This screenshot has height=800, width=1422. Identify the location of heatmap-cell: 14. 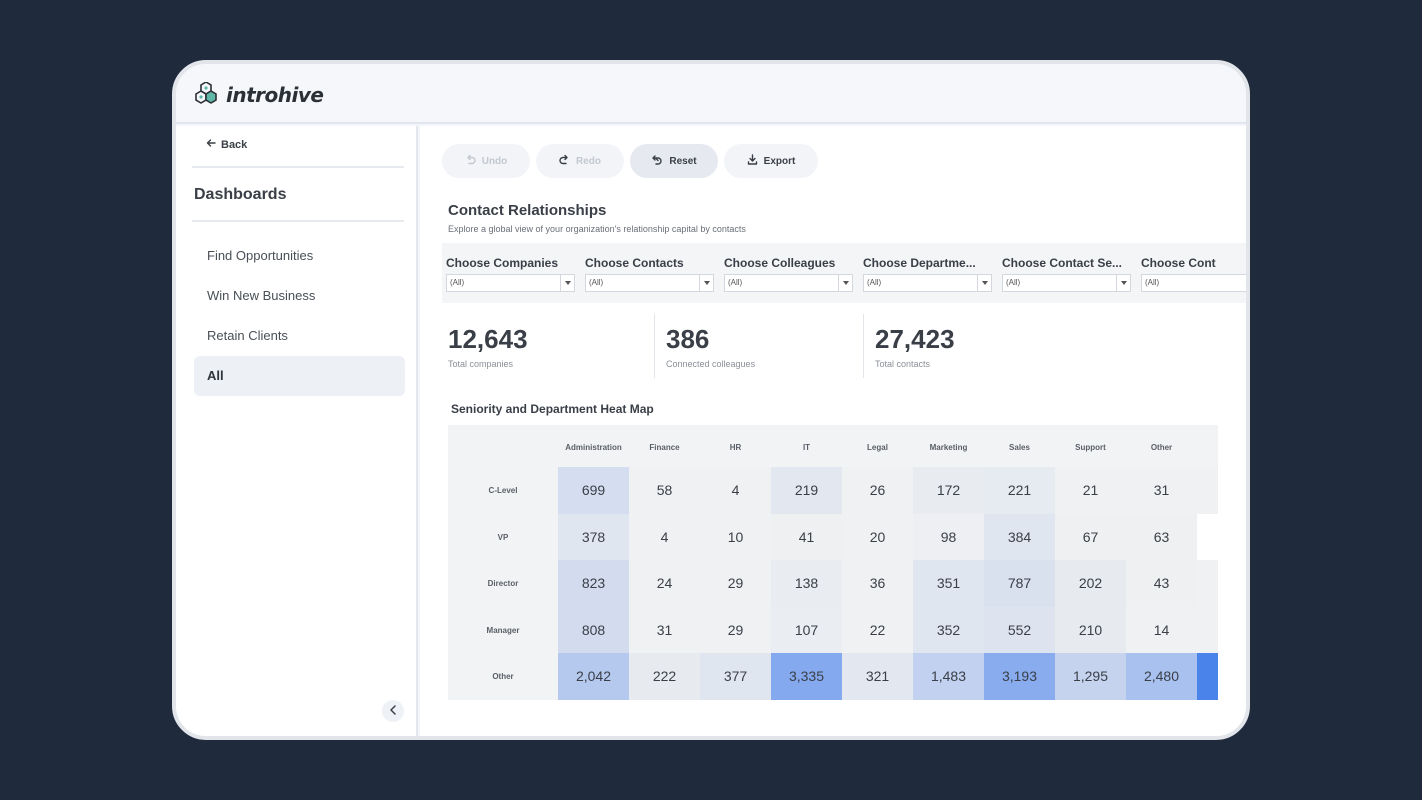
(1161, 629).